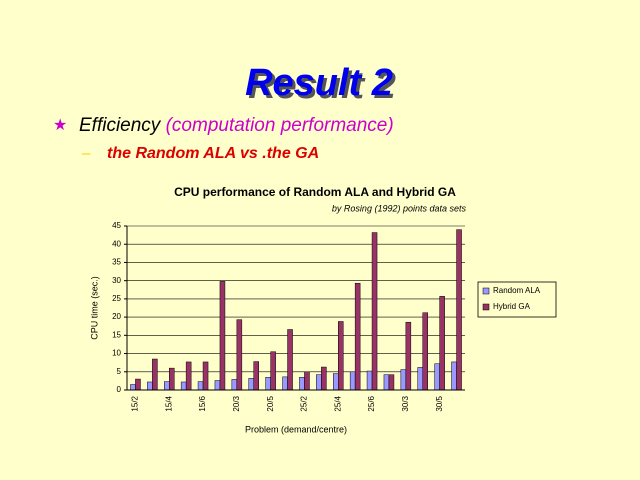  Describe the element at coordinates (405, 403) in the screenshot. I see `x-tick-label: 30/3` at that location.